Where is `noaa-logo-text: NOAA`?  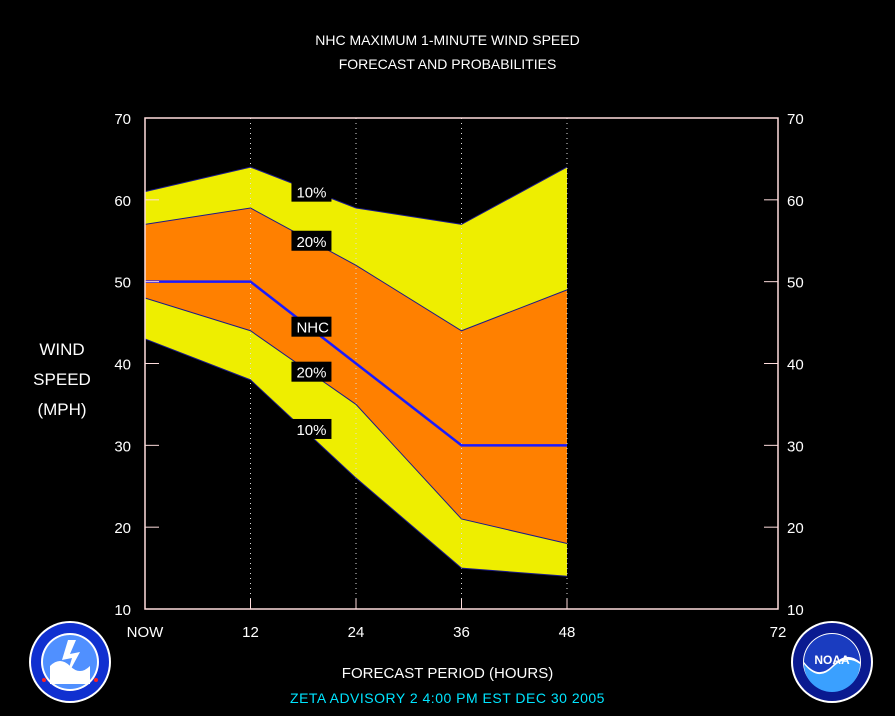
noaa-logo-text: NOAA is located at coordinates (832, 660).